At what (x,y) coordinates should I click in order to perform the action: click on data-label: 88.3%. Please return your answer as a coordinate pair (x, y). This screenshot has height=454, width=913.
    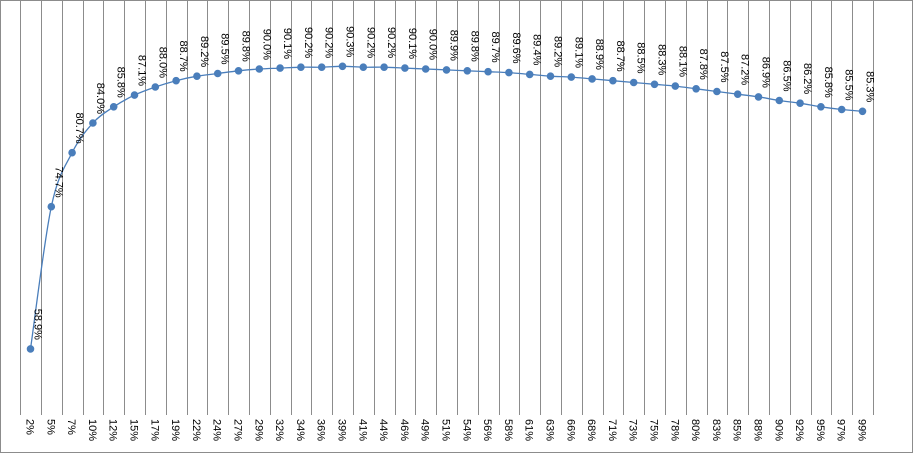
    Looking at the image, I should click on (662, 59).